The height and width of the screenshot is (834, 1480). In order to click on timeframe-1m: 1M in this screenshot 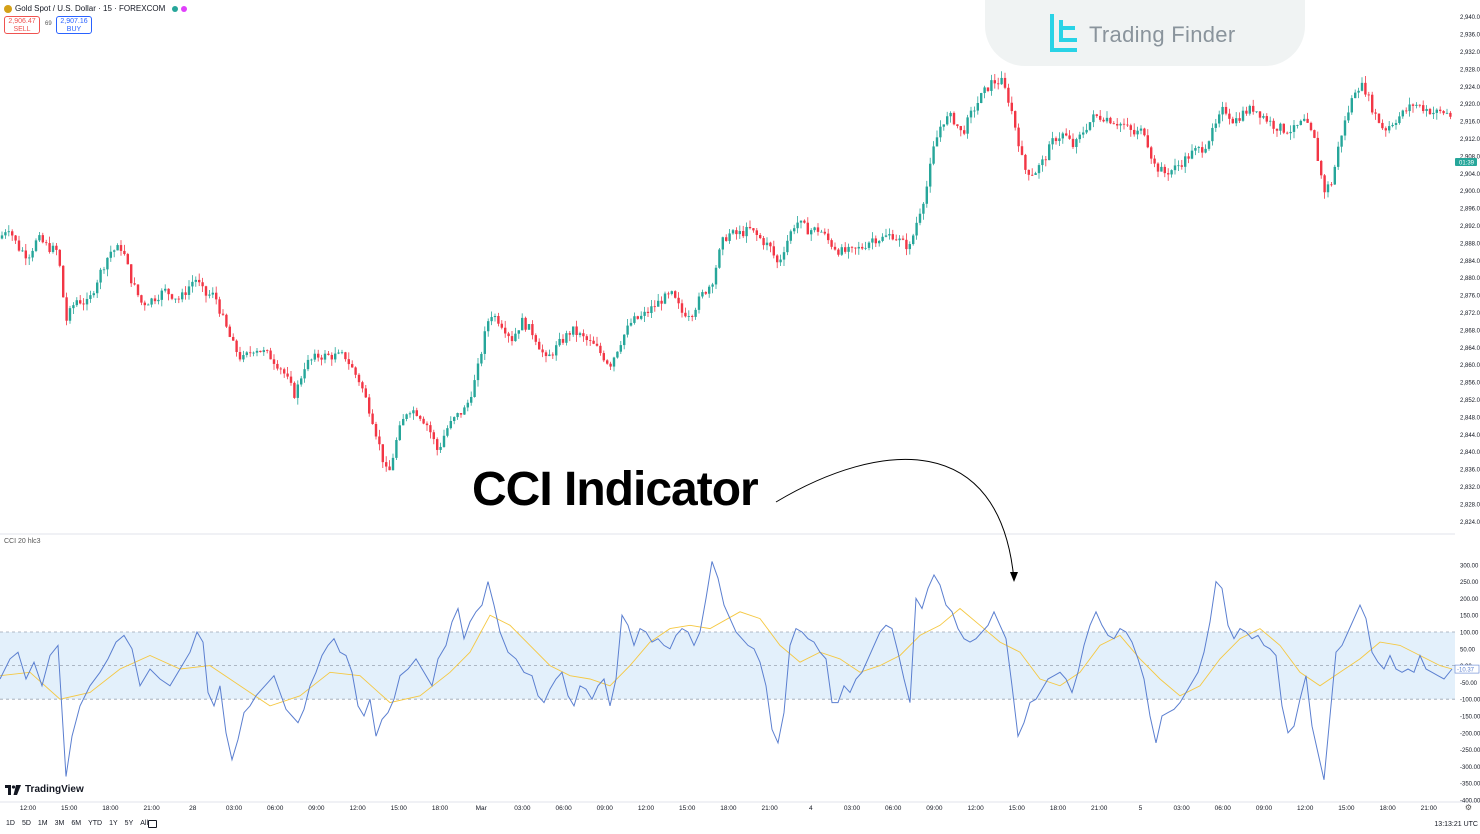, I will do `click(42, 823)`.